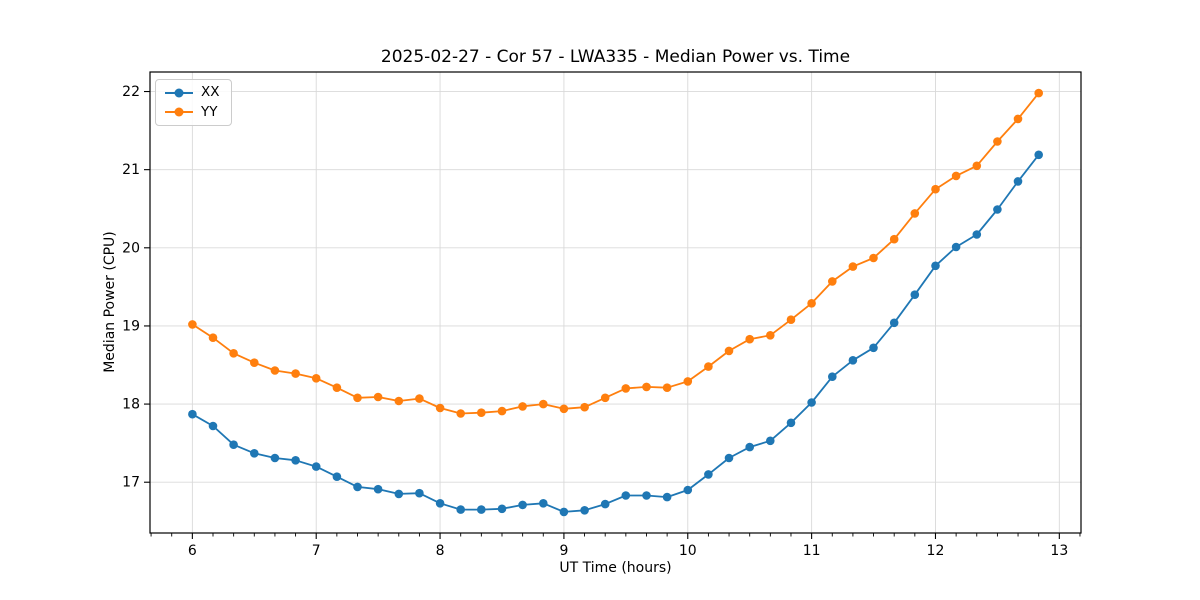 The width and height of the screenshot is (1200, 600). Describe the element at coordinates (210, 92) in the screenshot. I see `legend-label-xx: XX` at that location.